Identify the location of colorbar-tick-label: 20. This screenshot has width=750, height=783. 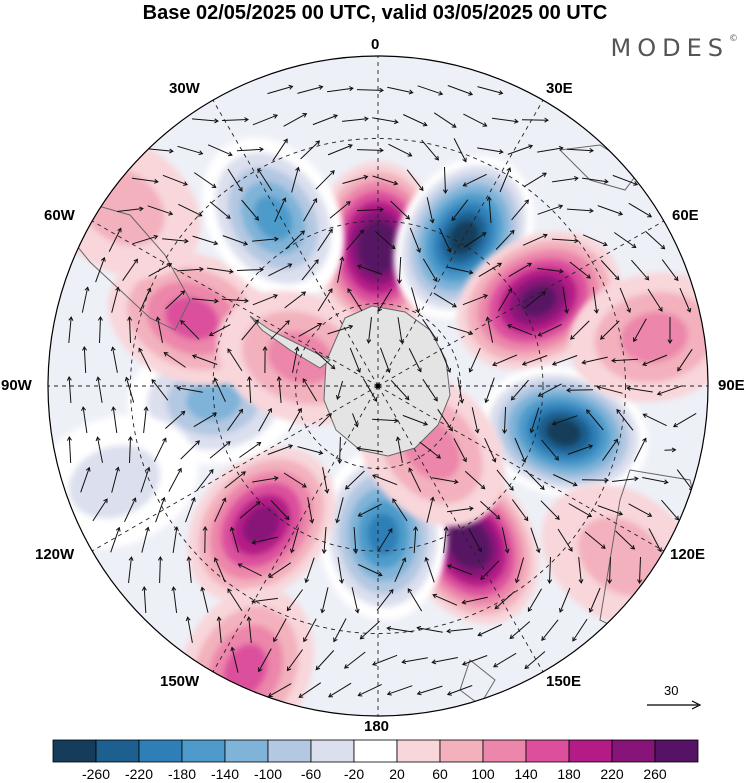
(397, 774).